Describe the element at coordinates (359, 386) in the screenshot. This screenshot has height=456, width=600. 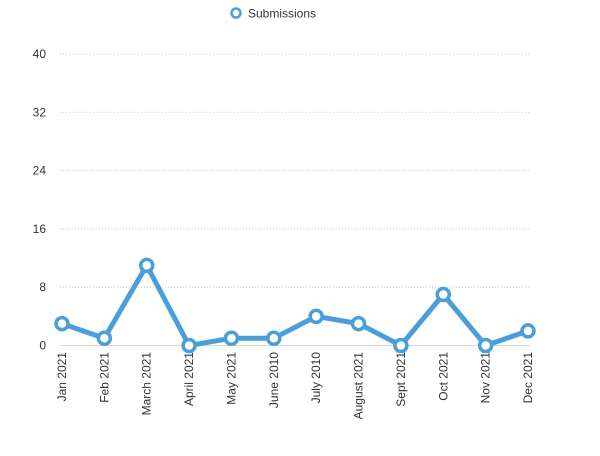
I see `x-tick-label: August 2021` at that location.